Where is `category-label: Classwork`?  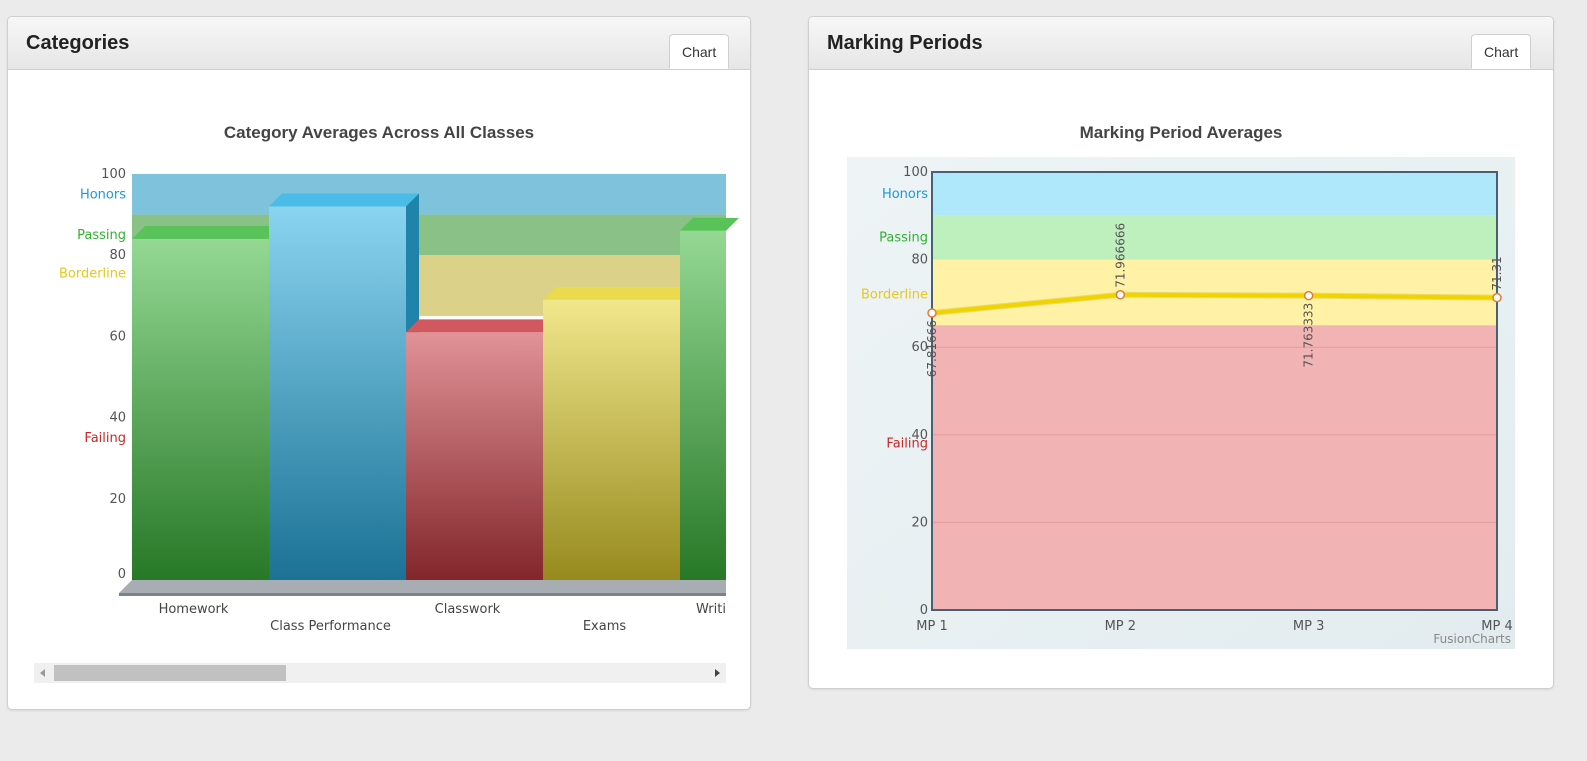
category-label: Classwork is located at coordinates (468, 609).